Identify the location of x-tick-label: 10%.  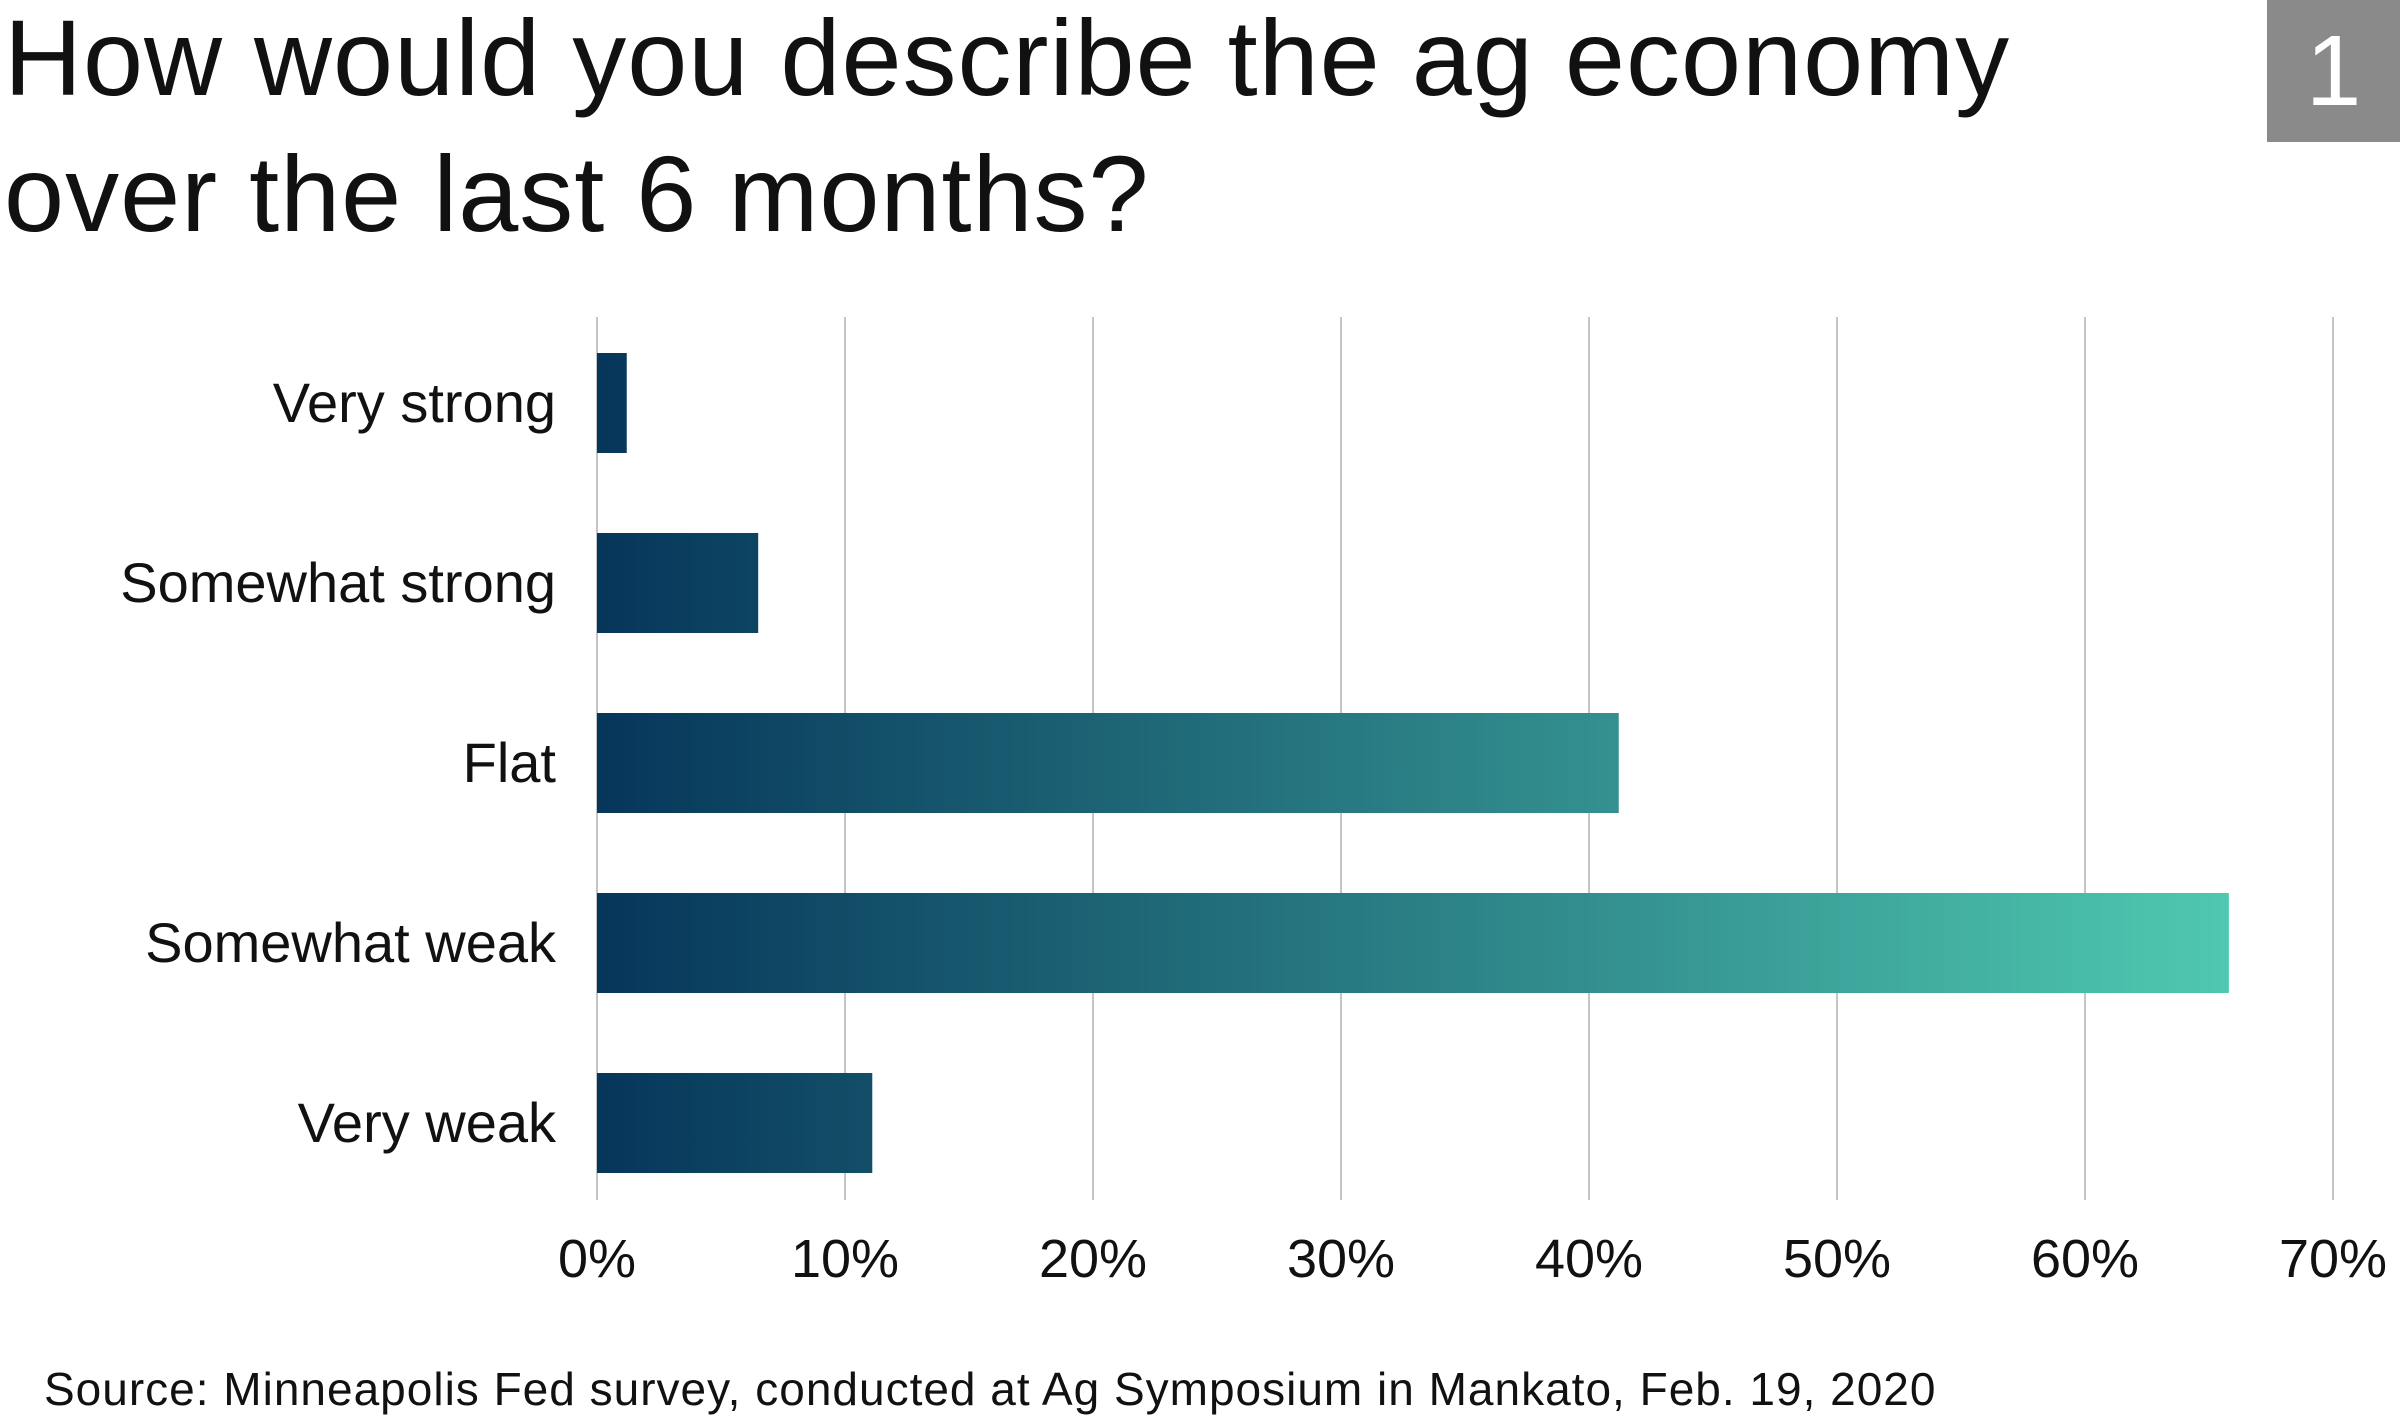
(845, 1259).